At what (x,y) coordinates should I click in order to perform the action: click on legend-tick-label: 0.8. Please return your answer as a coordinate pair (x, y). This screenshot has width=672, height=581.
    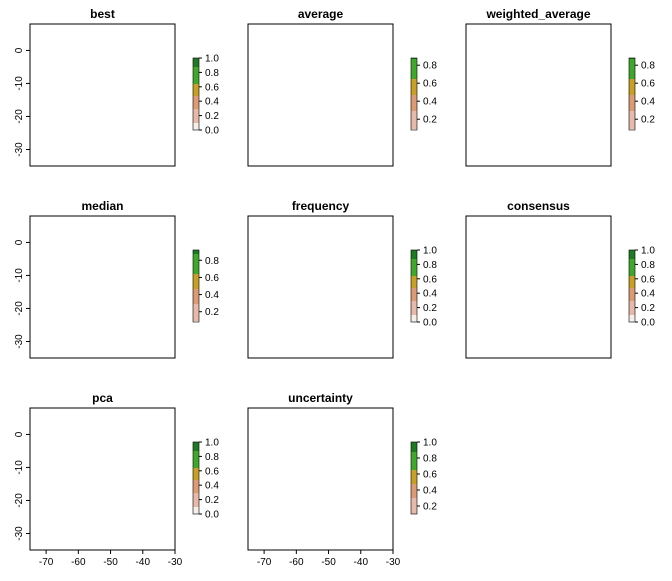
    Looking at the image, I should click on (212, 73).